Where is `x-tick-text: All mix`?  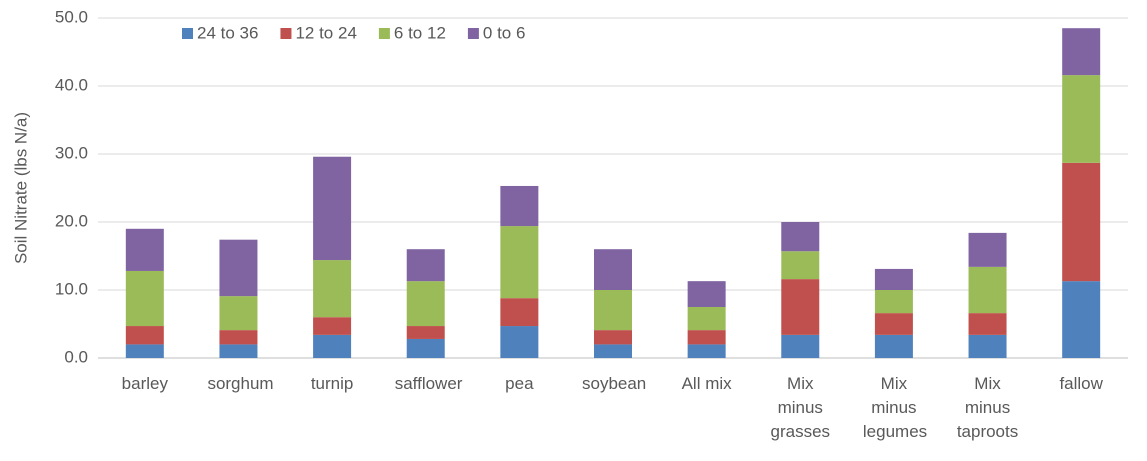 x-tick-text: All mix is located at coordinates (706, 383).